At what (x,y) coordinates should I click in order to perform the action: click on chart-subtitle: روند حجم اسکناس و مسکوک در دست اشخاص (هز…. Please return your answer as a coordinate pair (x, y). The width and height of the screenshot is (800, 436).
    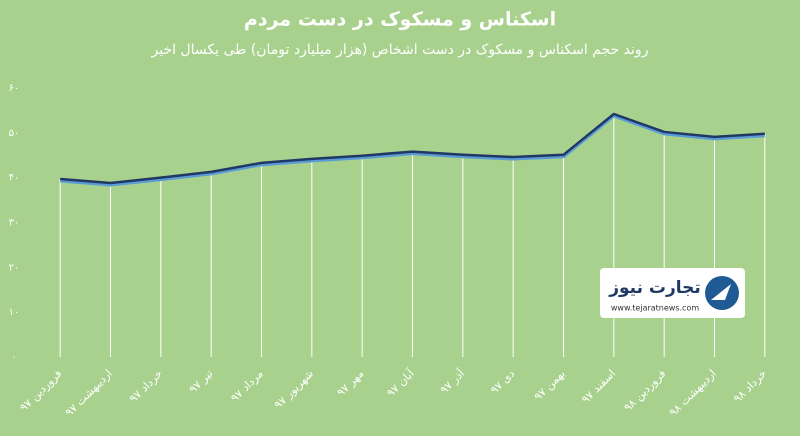
    Looking at the image, I should click on (400, 50).